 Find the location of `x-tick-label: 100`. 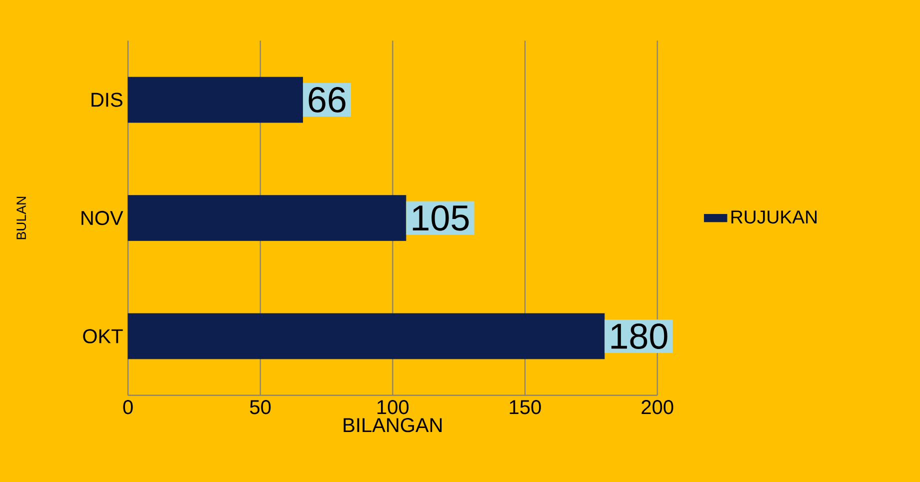

x-tick-label: 100 is located at coordinates (393, 407).